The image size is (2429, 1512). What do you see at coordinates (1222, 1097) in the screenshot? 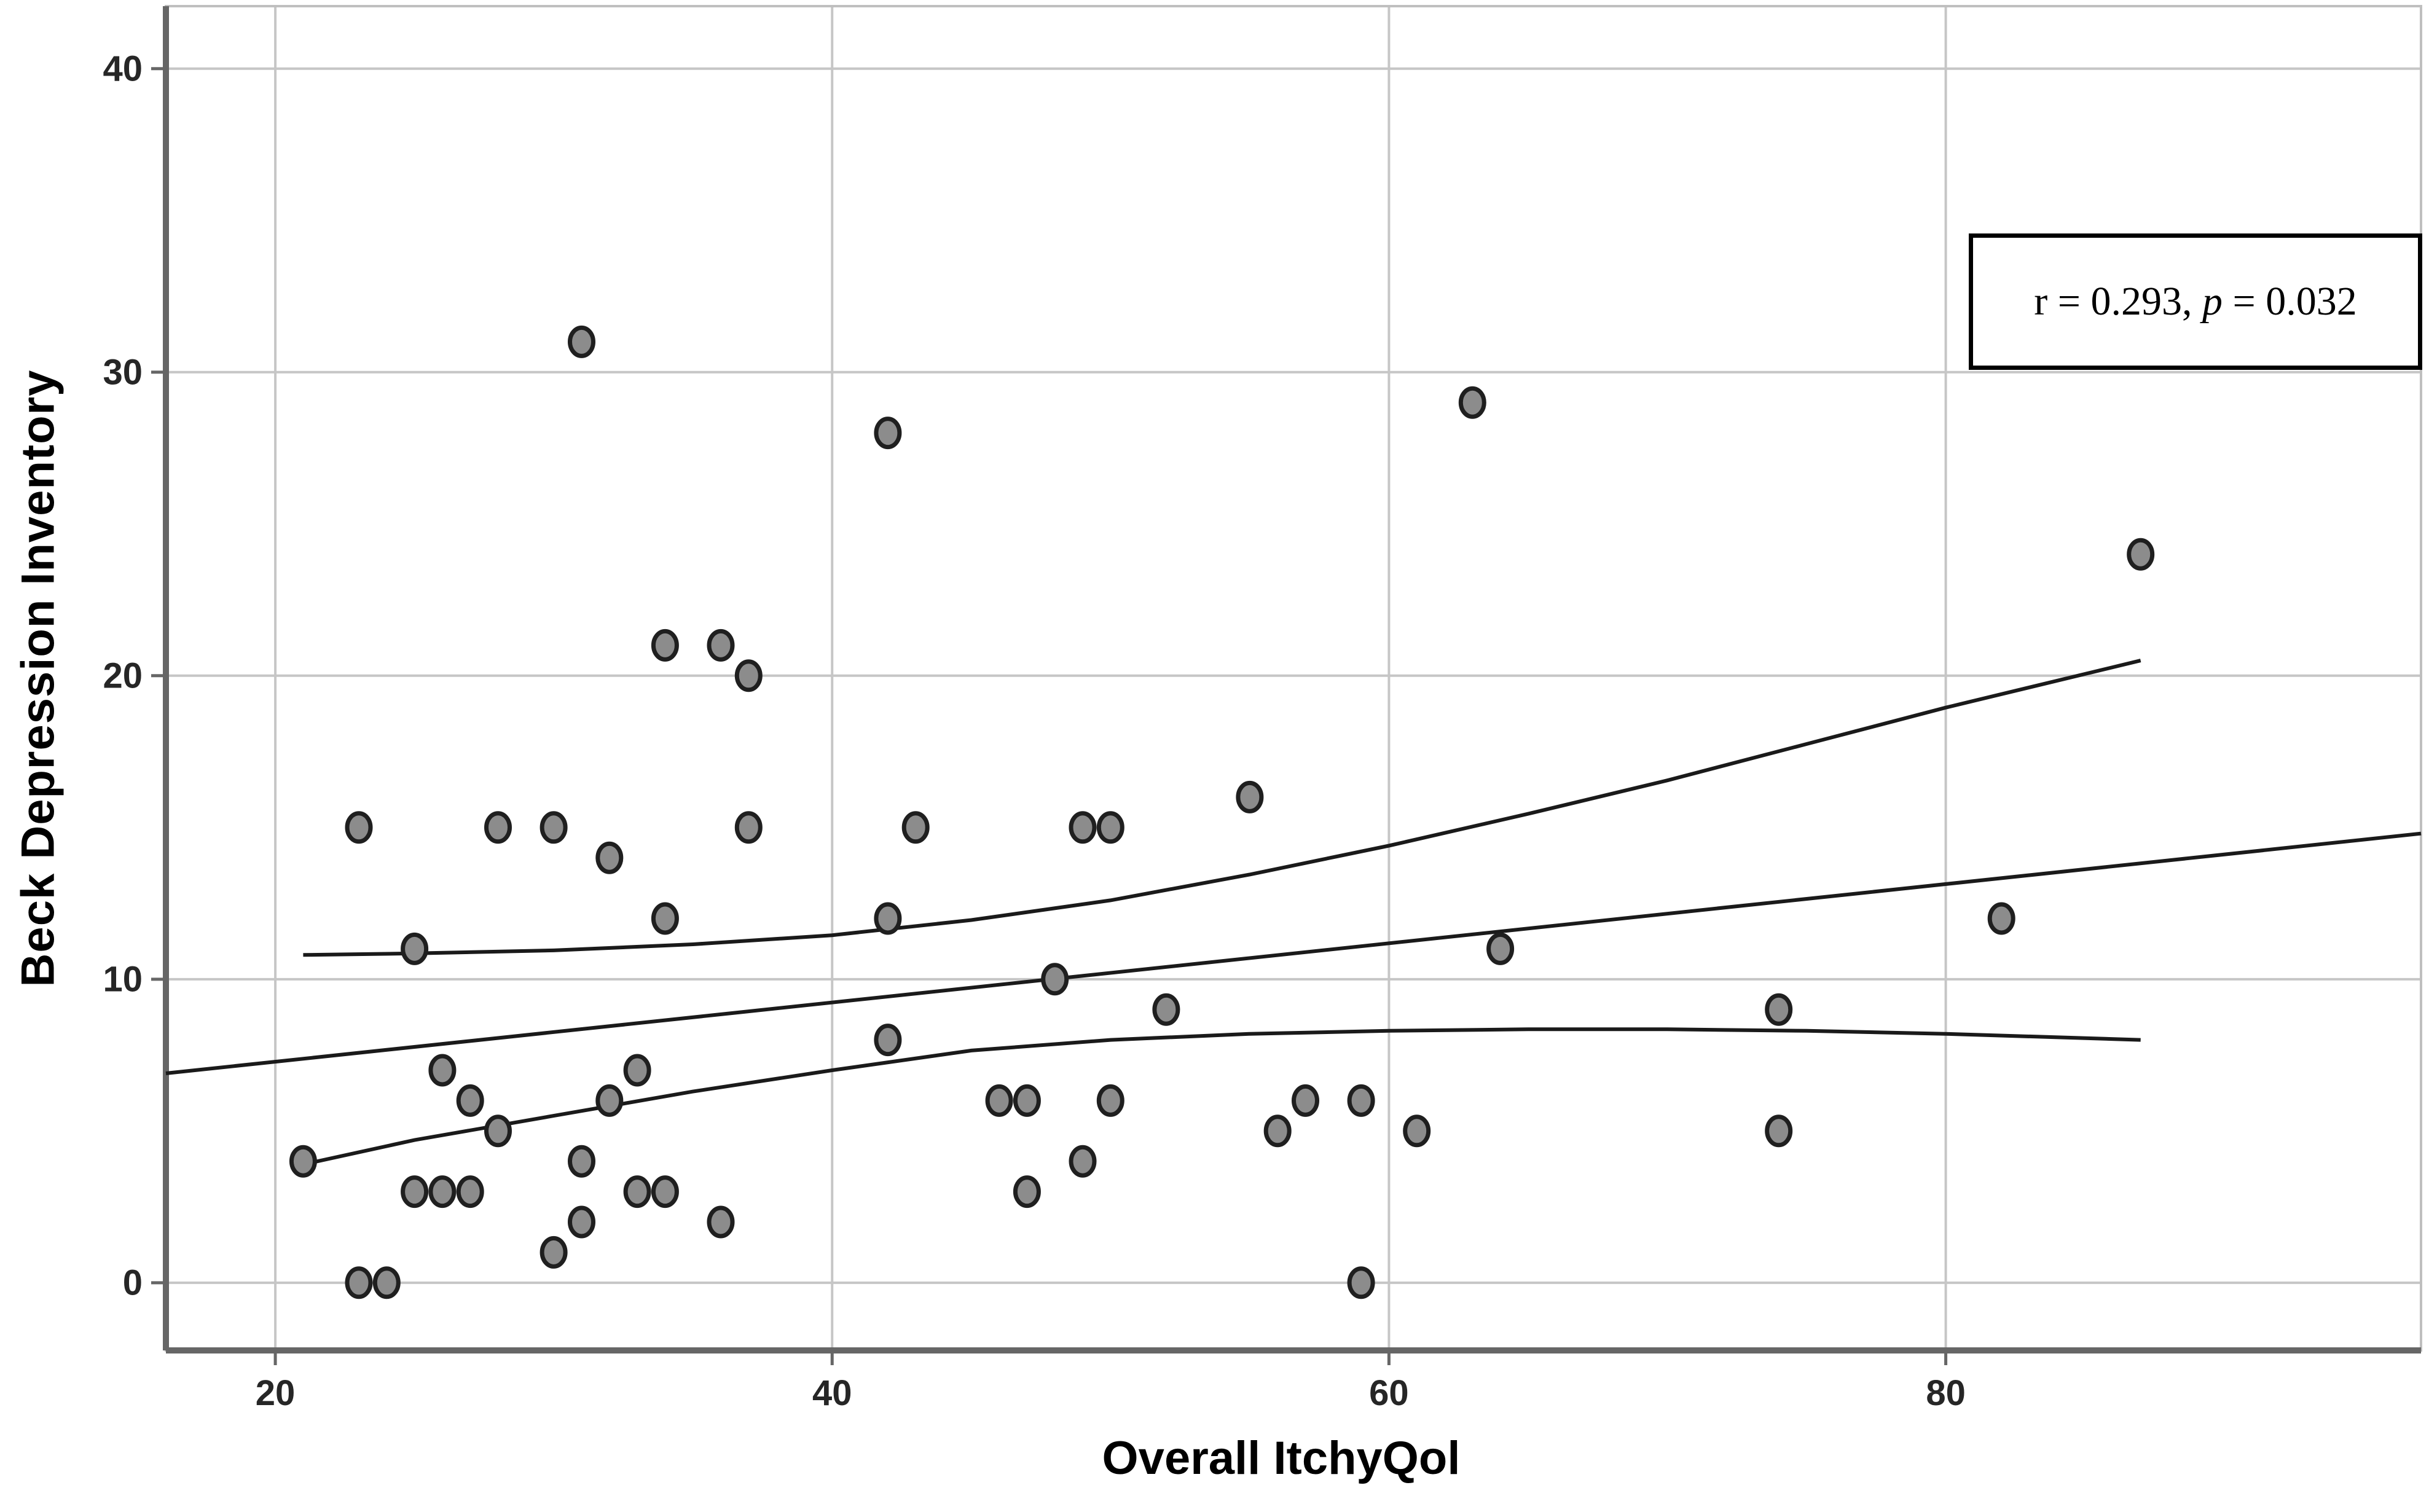
I see `lower-confidence-band` at bounding box center [1222, 1097].